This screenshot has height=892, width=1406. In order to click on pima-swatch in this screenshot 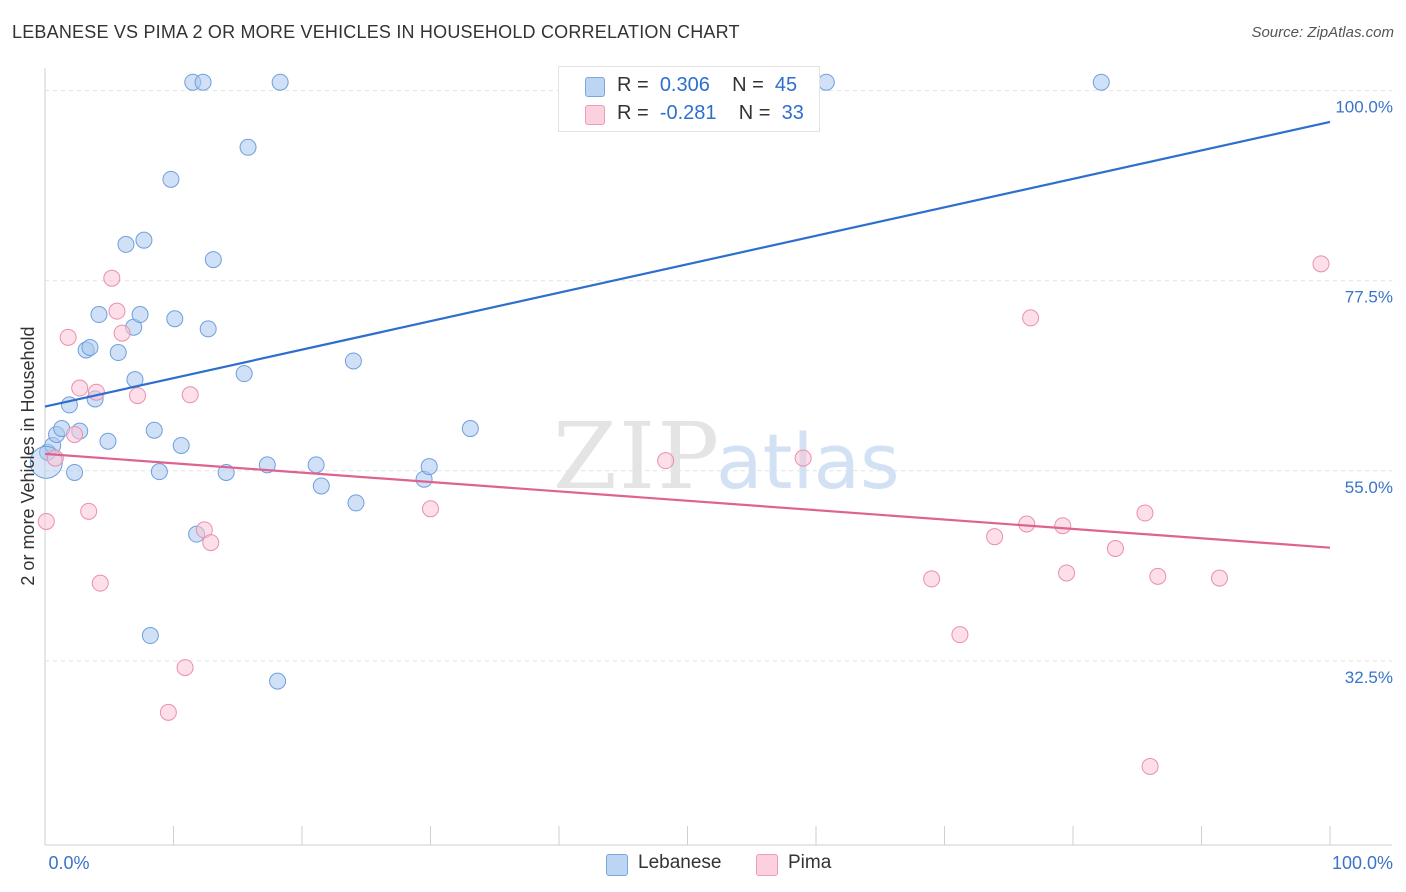, I will do `click(595, 115)`.